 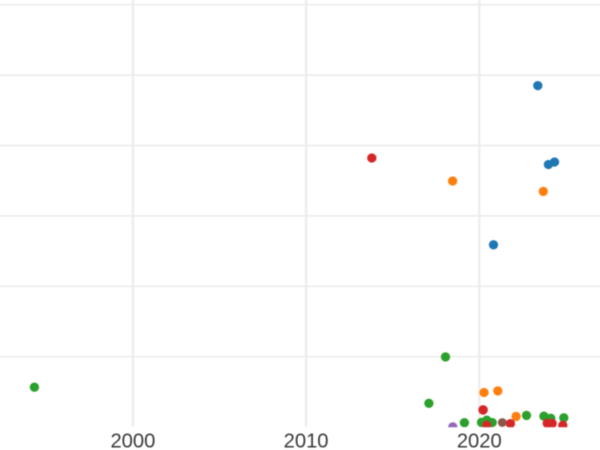 What do you see at coordinates (479, 440) in the screenshot?
I see `svg-text: 2020` at bounding box center [479, 440].